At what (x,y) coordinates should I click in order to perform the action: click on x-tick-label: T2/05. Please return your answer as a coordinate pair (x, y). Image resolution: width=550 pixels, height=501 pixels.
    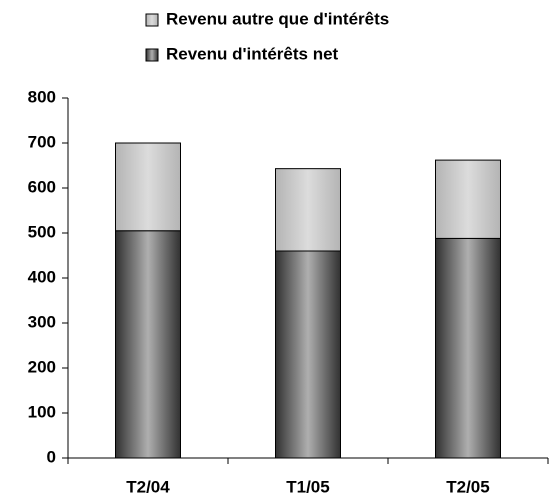
    Looking at the image, I should click on (467, 486).